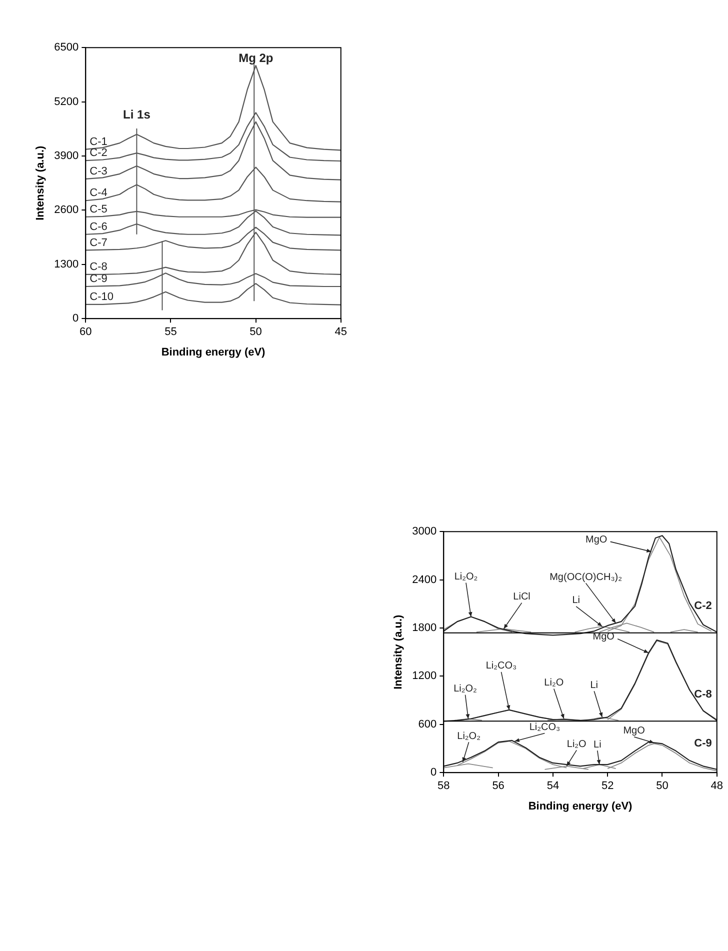  I want to click on x-tick-label: 52, so click(607, 786).